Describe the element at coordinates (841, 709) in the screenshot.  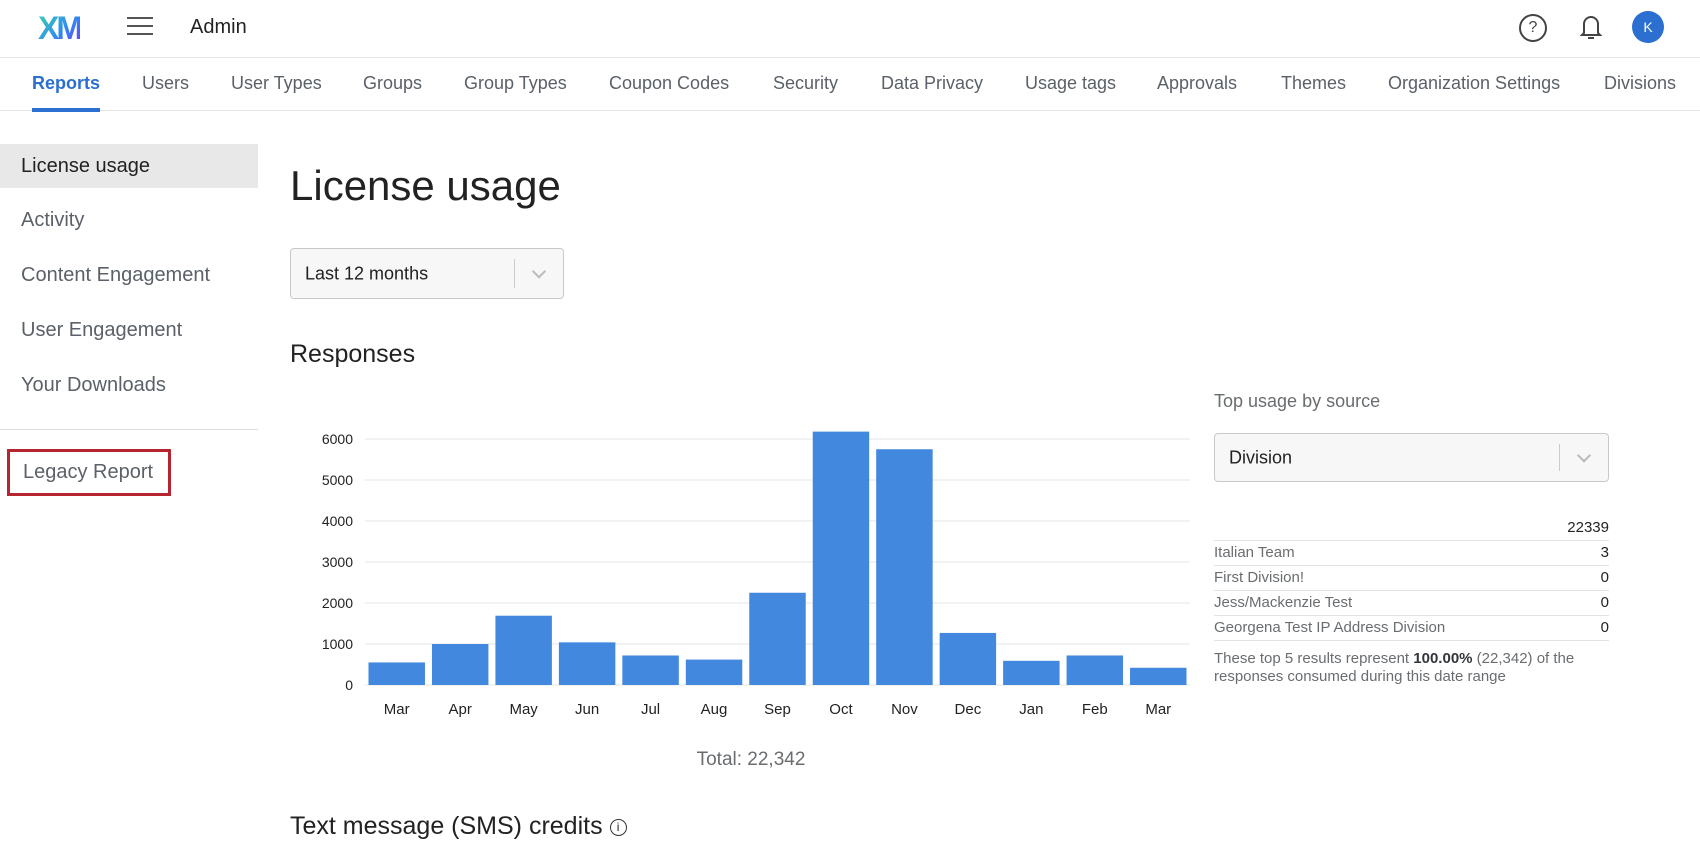
I see `x-tick-label: Oct` at that location.